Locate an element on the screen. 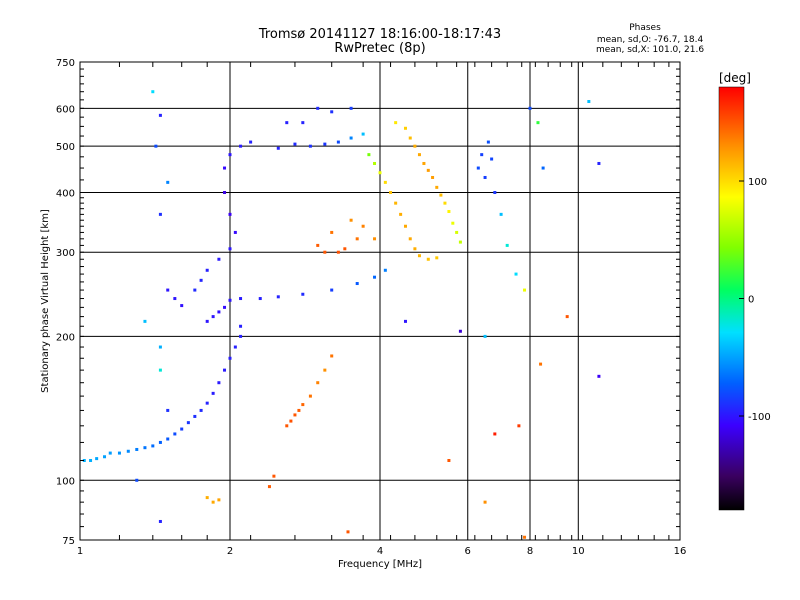  x-tick-label: 10 is located at coordinates (578, 551).